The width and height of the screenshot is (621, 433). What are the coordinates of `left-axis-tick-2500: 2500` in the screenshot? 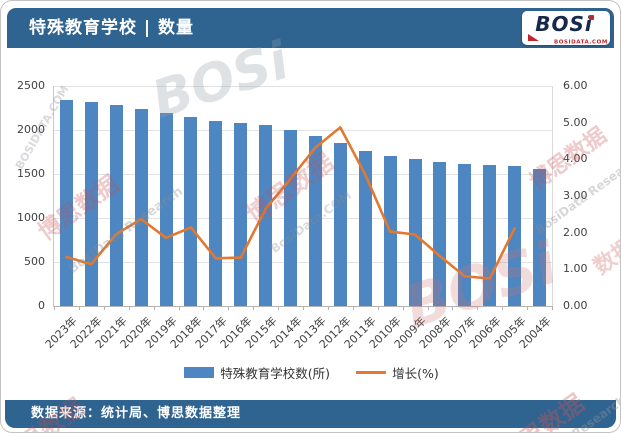 It's located at (31, 85).